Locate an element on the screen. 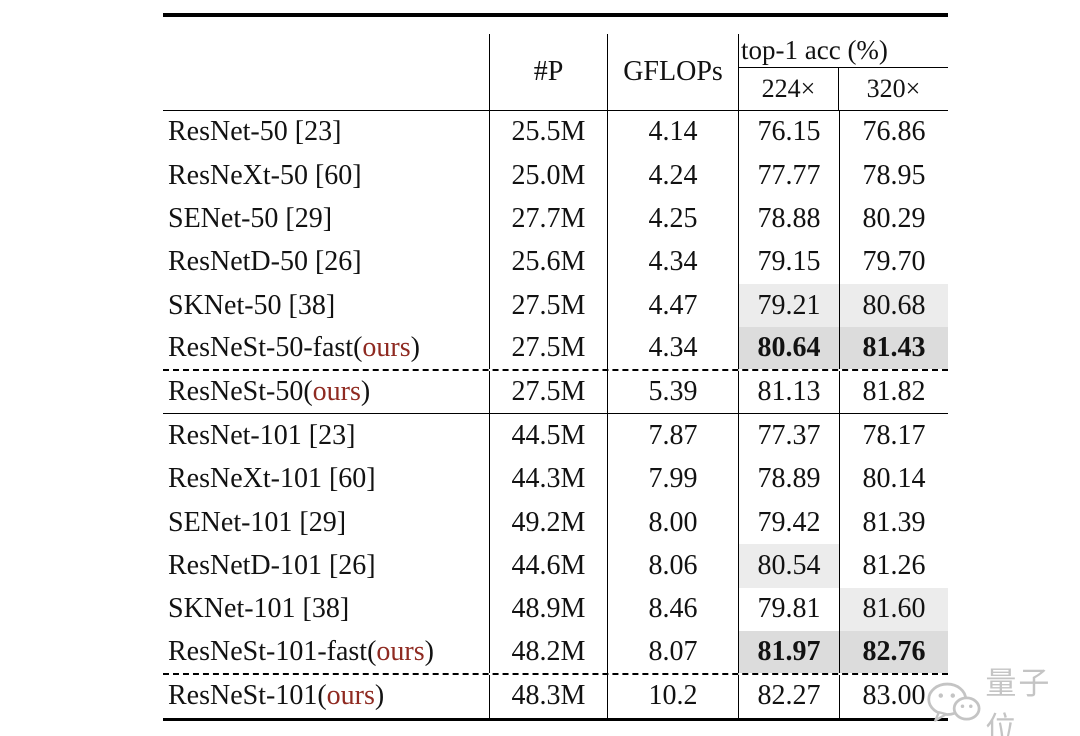 Image resolution: width=1080 pixels, height=736 pixels. model-name-cell: ResNet-50 [23] is located at coordinates (326, 132).